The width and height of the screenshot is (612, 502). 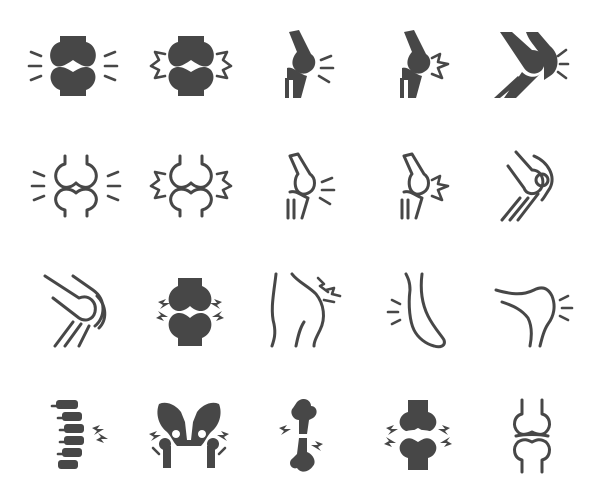 I want to click on elbow-joint-pain-outline-icon, so click(x=425, y=186).